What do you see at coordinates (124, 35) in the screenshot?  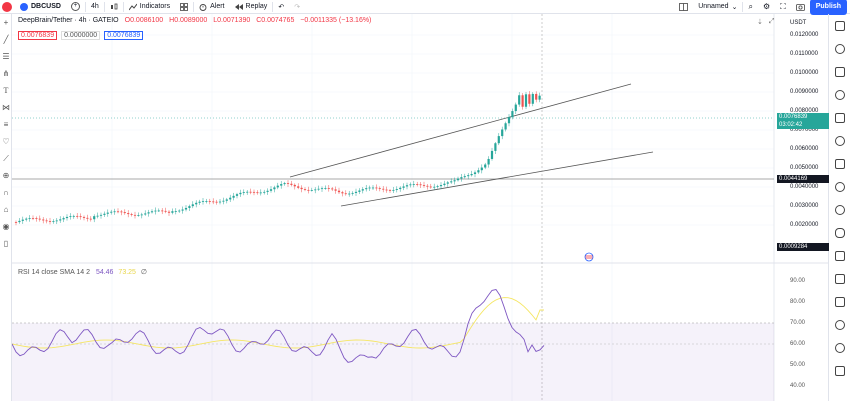 I see `buy-price-box: 0.0076839` at bounding box center [124, 35].